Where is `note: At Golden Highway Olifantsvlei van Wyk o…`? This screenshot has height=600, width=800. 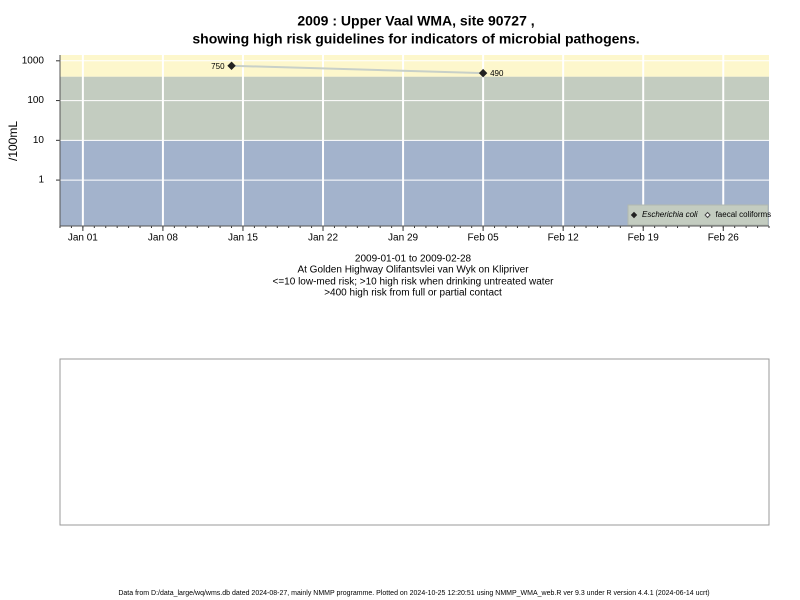
note: At Golden Highway Olifantsvlei van Wyk o… is located at coordinates (413, 270).